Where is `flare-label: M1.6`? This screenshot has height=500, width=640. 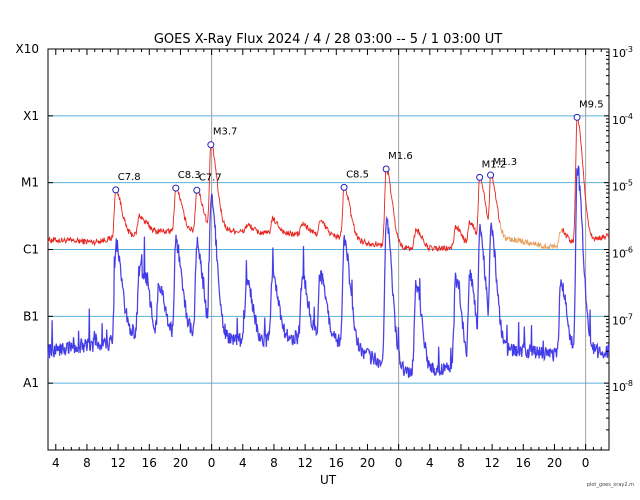
flare-label: M1.6 is located at coordinates (400, 156).